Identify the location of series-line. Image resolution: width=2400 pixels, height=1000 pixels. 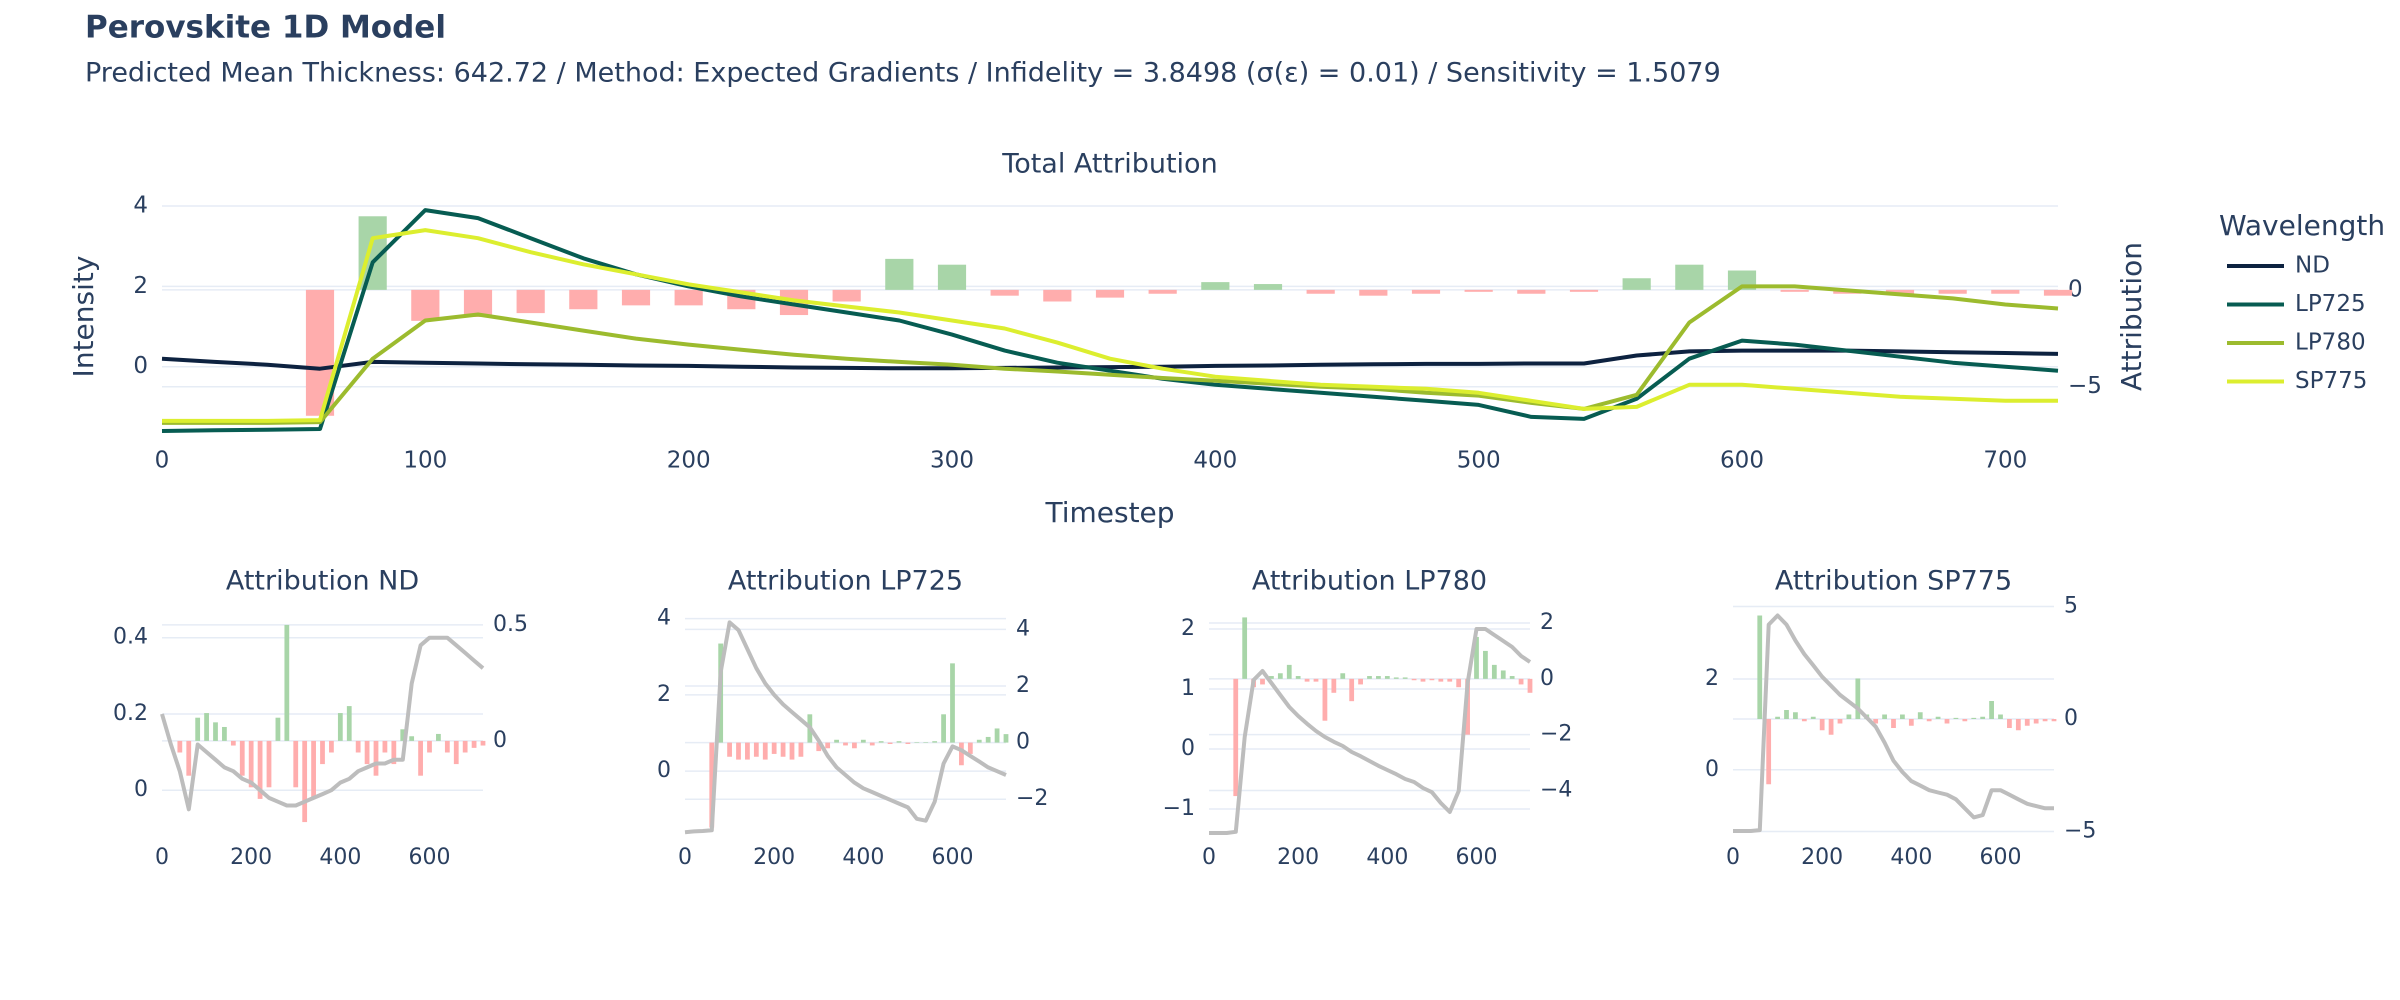
(1110, 359).